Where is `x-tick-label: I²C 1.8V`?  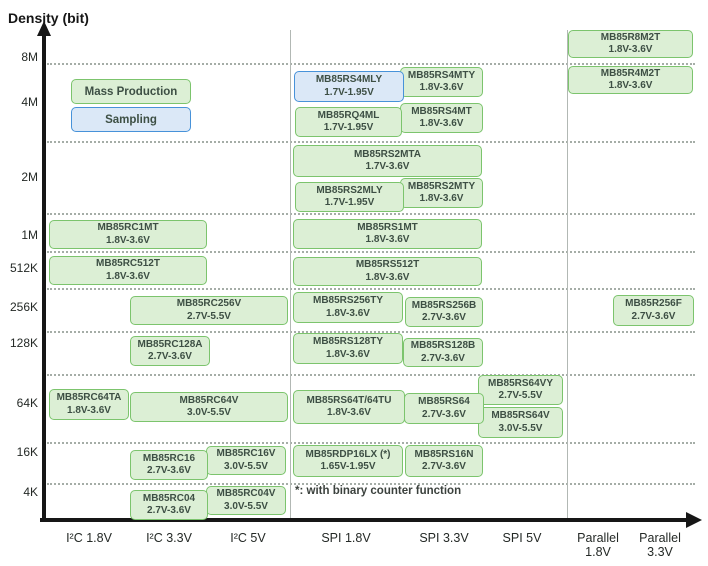
x-tick-label: I²C 1.8V is located at coordinates (89, 538).